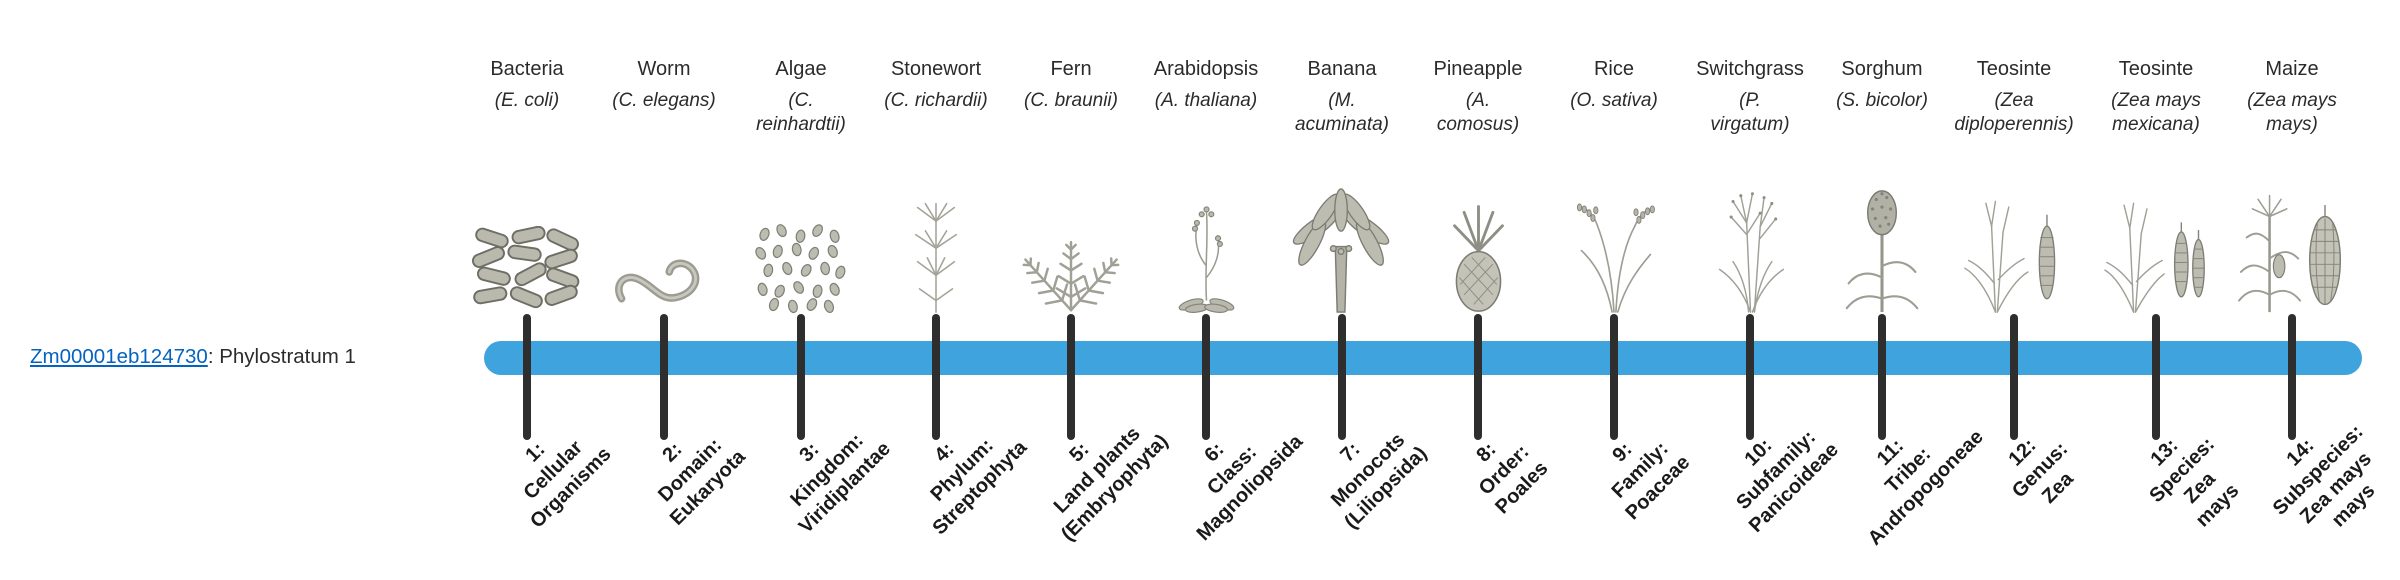 The width and height of the screenshot is (2400, 580). I want to click on gene-label: Zm00001eb124730: Phylostratum 1, so click(193, 357).